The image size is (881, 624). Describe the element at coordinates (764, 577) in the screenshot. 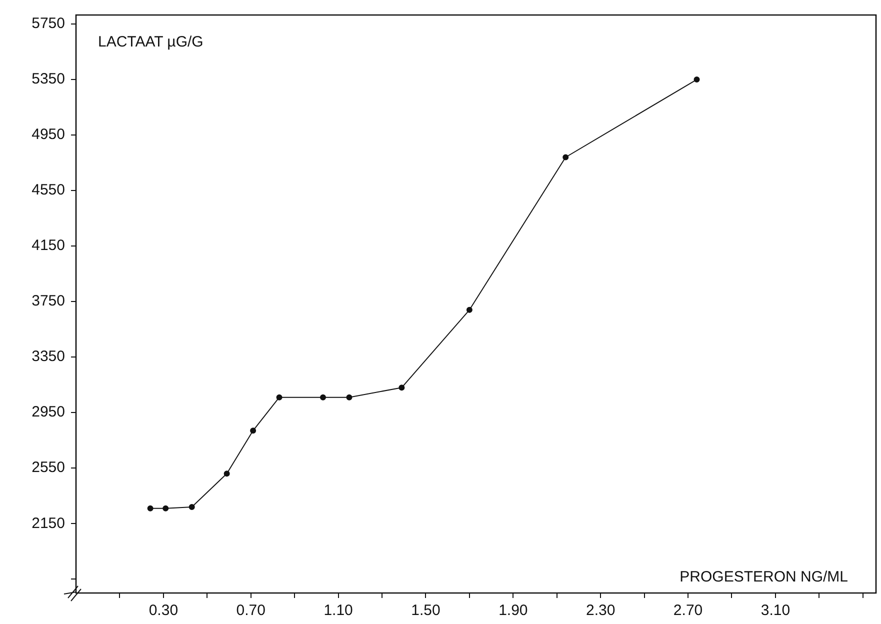

I see `x-axis-title: PROGESTERON NG/ML` at that location.